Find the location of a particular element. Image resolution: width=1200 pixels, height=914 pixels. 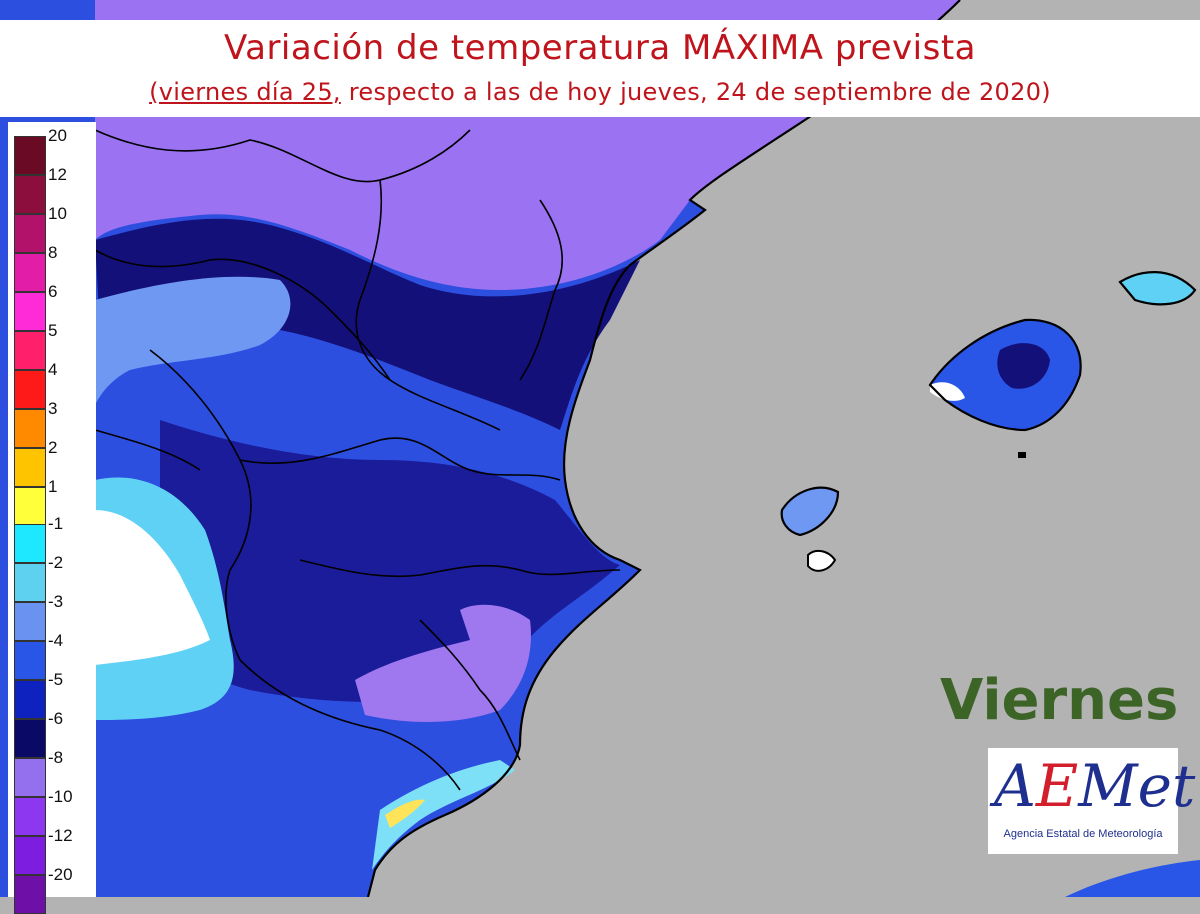

legend-label-cold-7: -10 is located at coordinates (60, 796).